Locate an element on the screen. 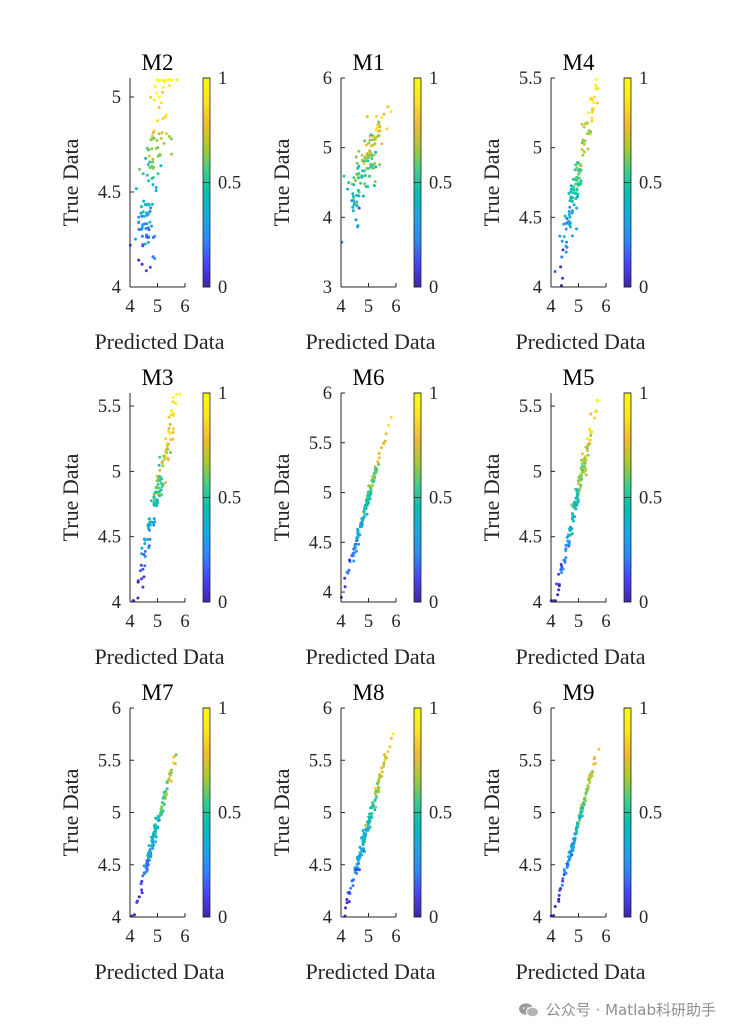  y-tick-label: 4 is located at coordinates (537, 603).